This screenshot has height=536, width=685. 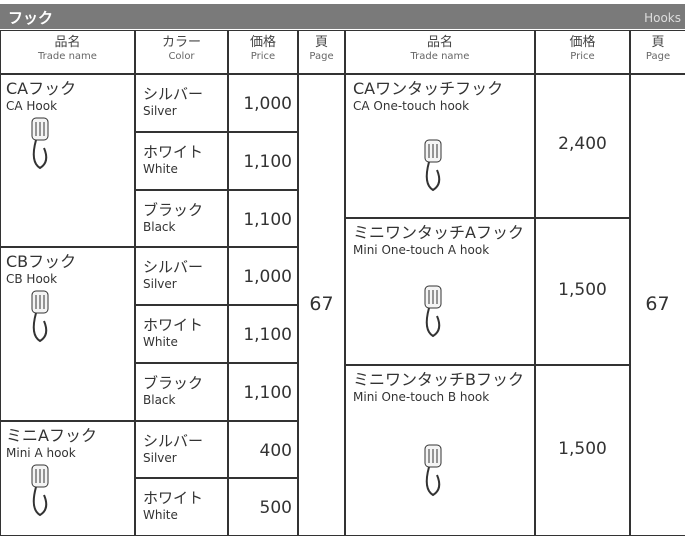 I want to click on product-name-ja: ミニワンタッチAフック, so click(x=438, y=232).